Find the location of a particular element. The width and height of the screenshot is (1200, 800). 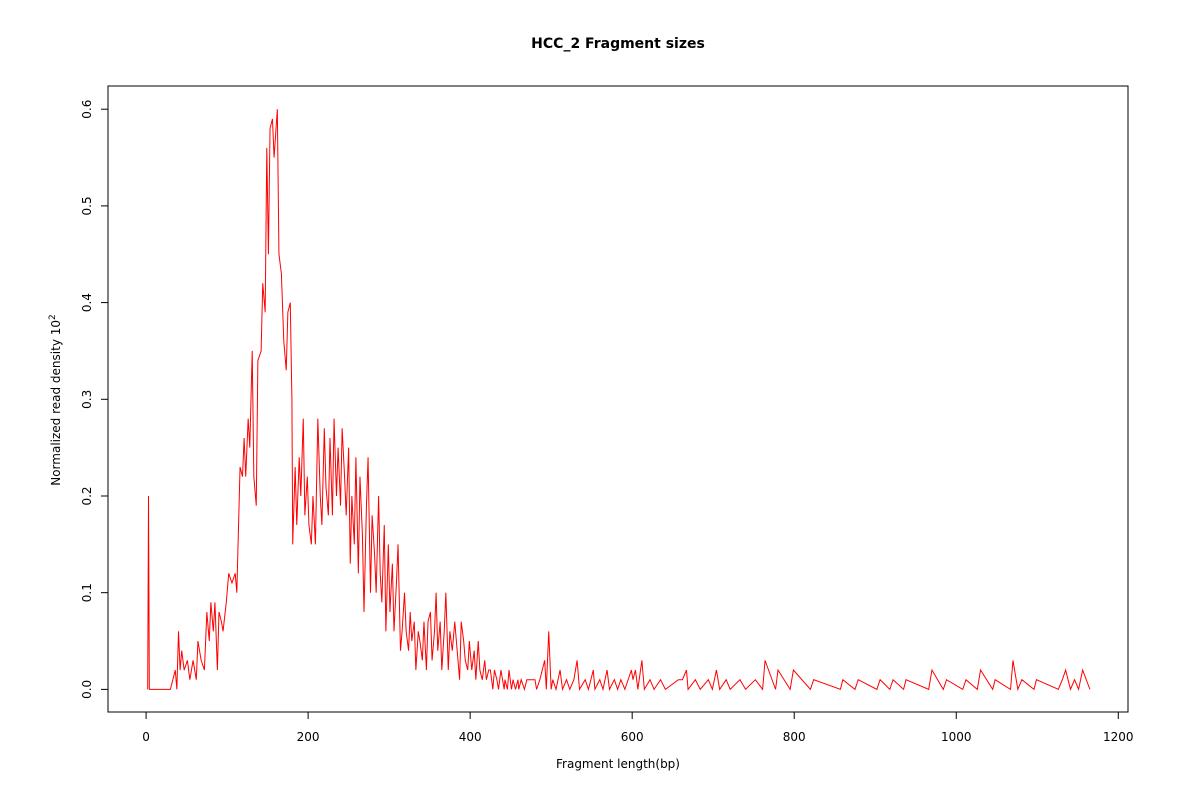

x-tick-label: 800 is located at coordinates (794, 737).